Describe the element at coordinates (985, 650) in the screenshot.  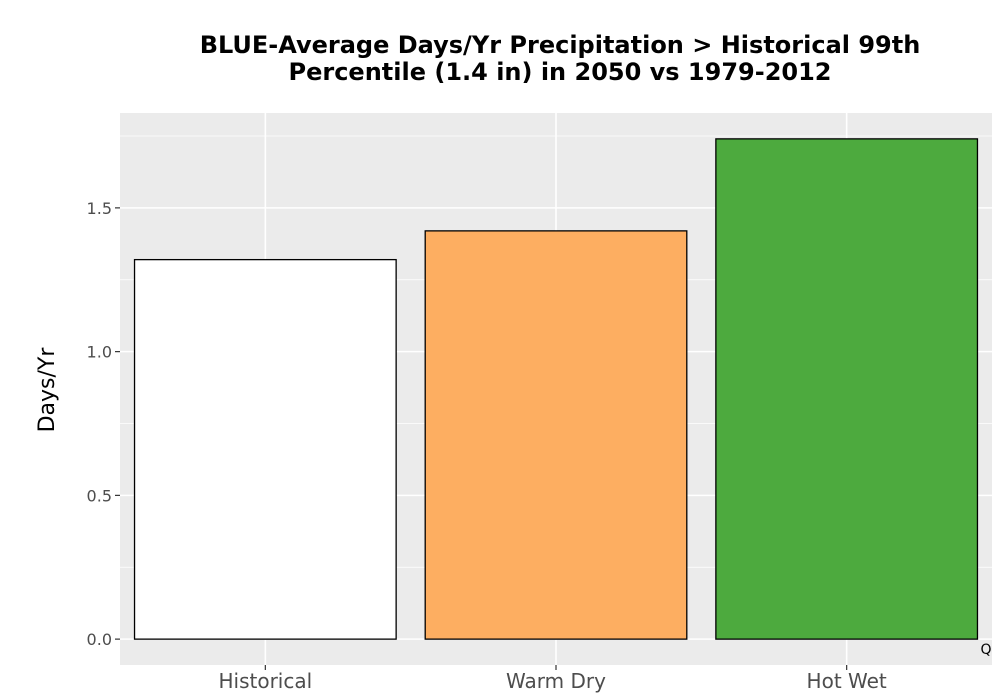
I see `corner-mark: Q` at that location.